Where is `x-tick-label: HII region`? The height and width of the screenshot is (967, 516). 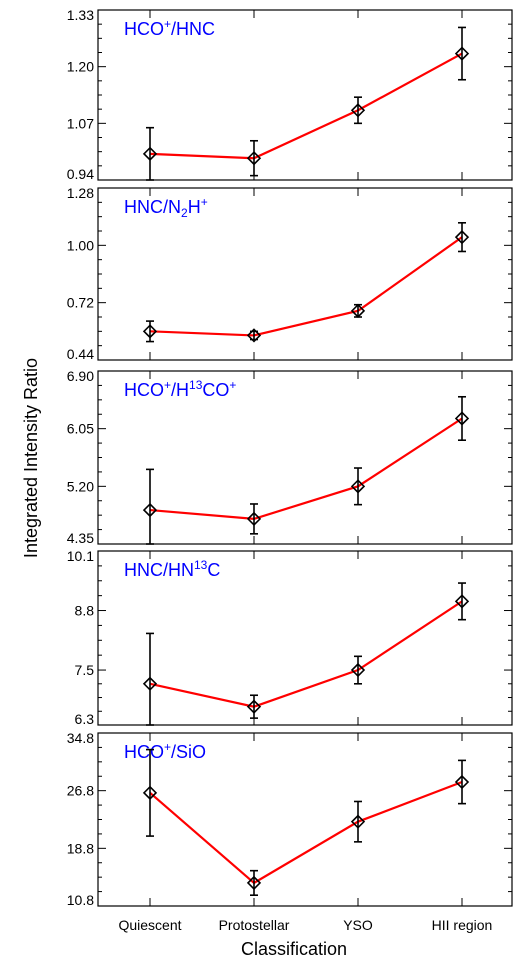
x-tick-label: HII region is located at coordinates (462, 925).